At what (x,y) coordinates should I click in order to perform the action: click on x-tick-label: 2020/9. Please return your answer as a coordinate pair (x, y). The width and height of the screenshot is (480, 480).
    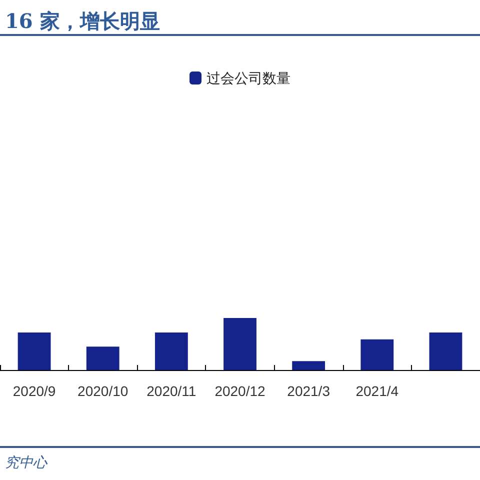
    Looking at the image, I should click on (34, 391).